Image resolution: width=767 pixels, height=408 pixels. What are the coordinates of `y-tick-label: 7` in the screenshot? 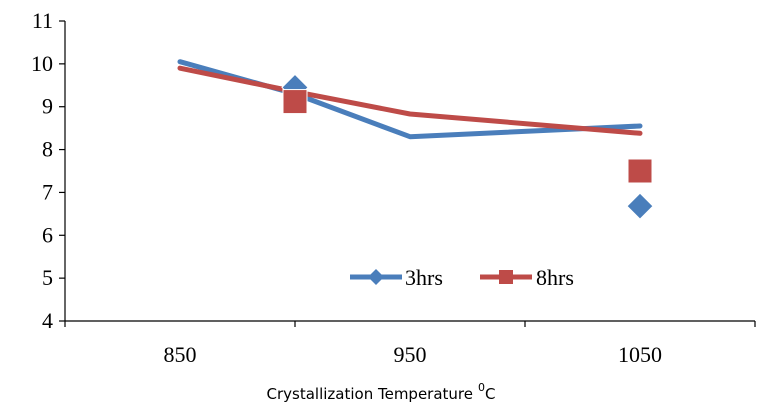 It's located at (47, 191).